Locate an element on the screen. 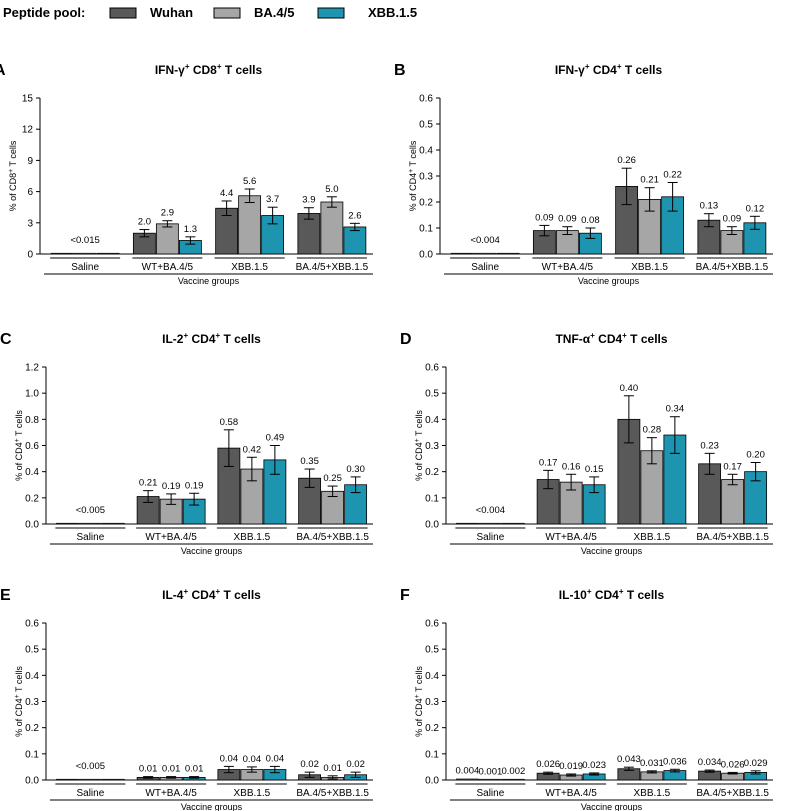  legend-label: XBB.1.5 is located at coordinates (392, 12).